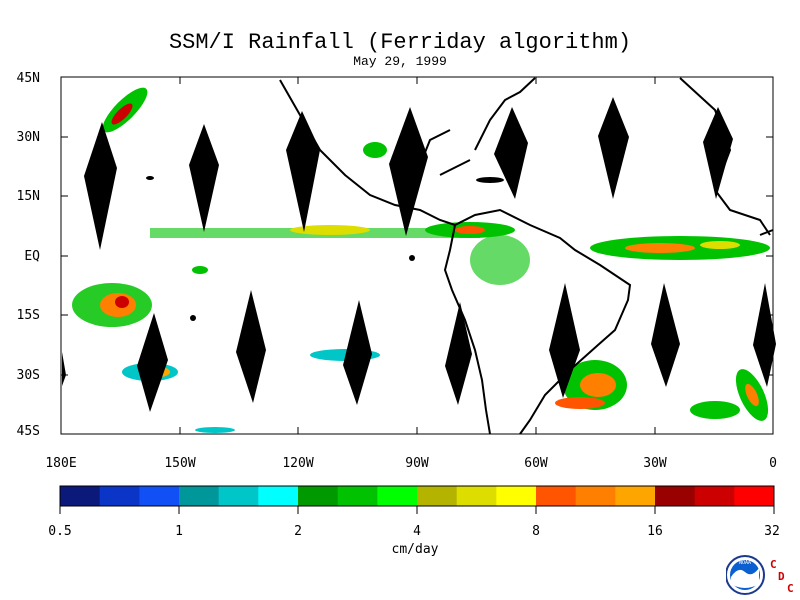  I want to click on lat-label-45n: 45N, so click(28, 78).